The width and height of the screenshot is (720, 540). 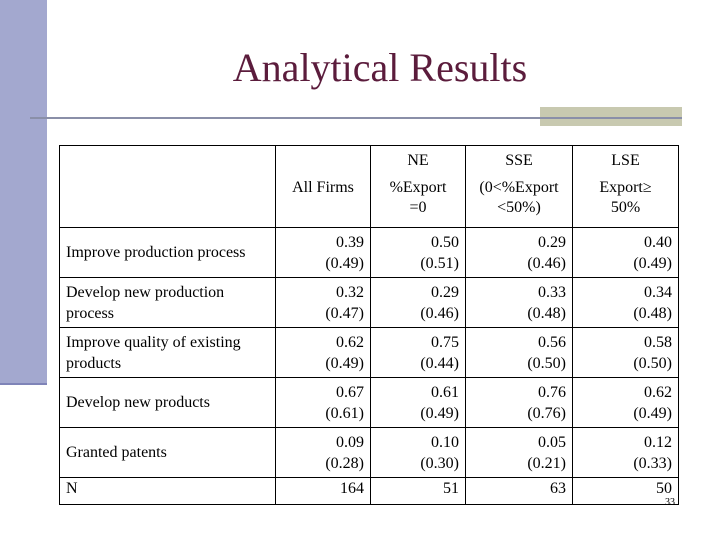 I want to click on column-header-lse: Export≥ 50%, so click(x=625, y=201).